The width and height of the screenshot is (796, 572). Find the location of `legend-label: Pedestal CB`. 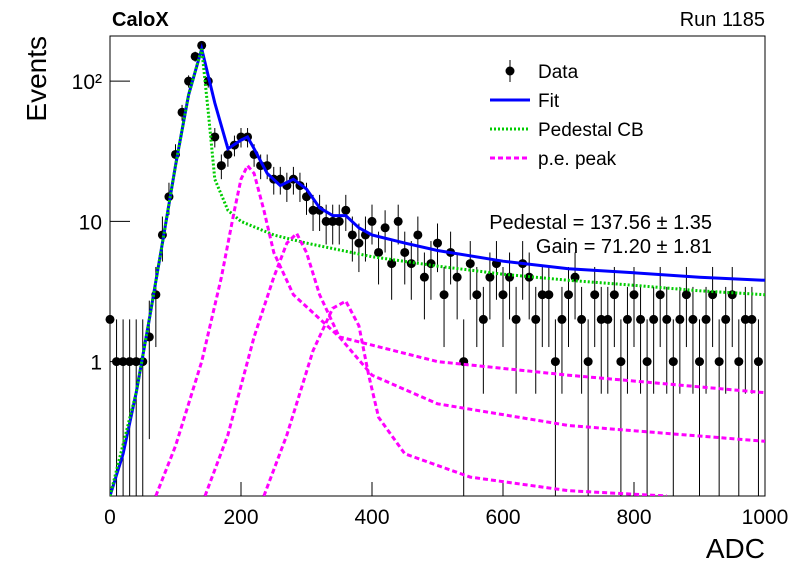

legend-label: Pedestal CB is located at coordinates (591, 130).